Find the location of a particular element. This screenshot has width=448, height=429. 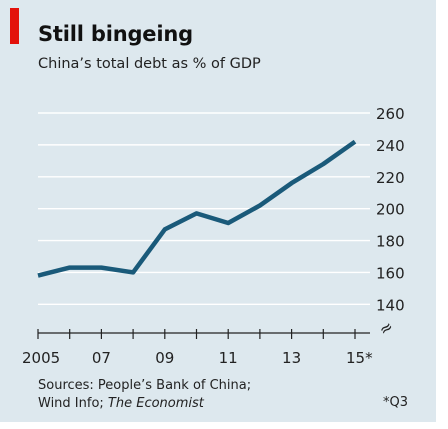

y-tick-label: 260 is located at coordinates (390, 114).